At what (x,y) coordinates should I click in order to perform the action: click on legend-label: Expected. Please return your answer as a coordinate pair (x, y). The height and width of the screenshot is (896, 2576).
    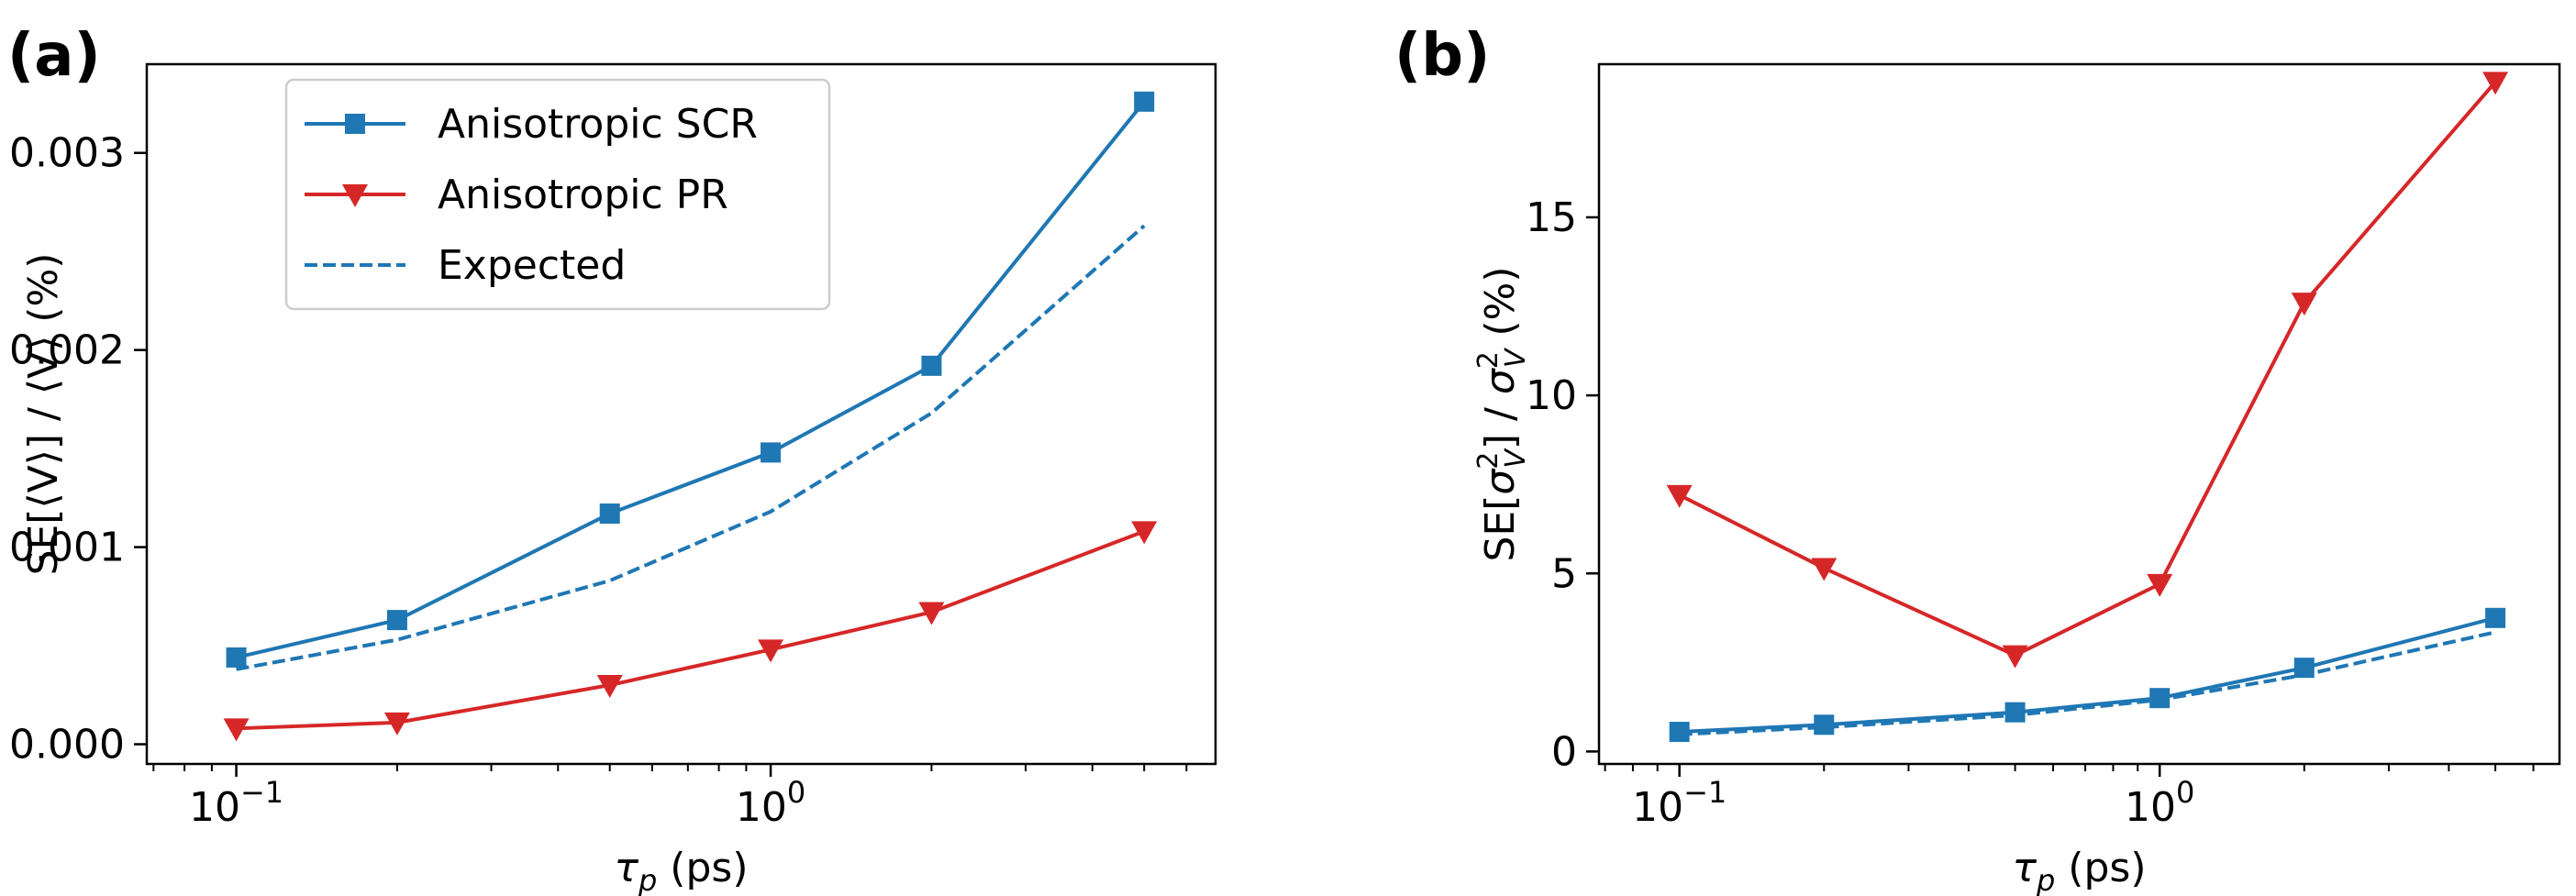
    Looking at the image, I should click on (532, 265).